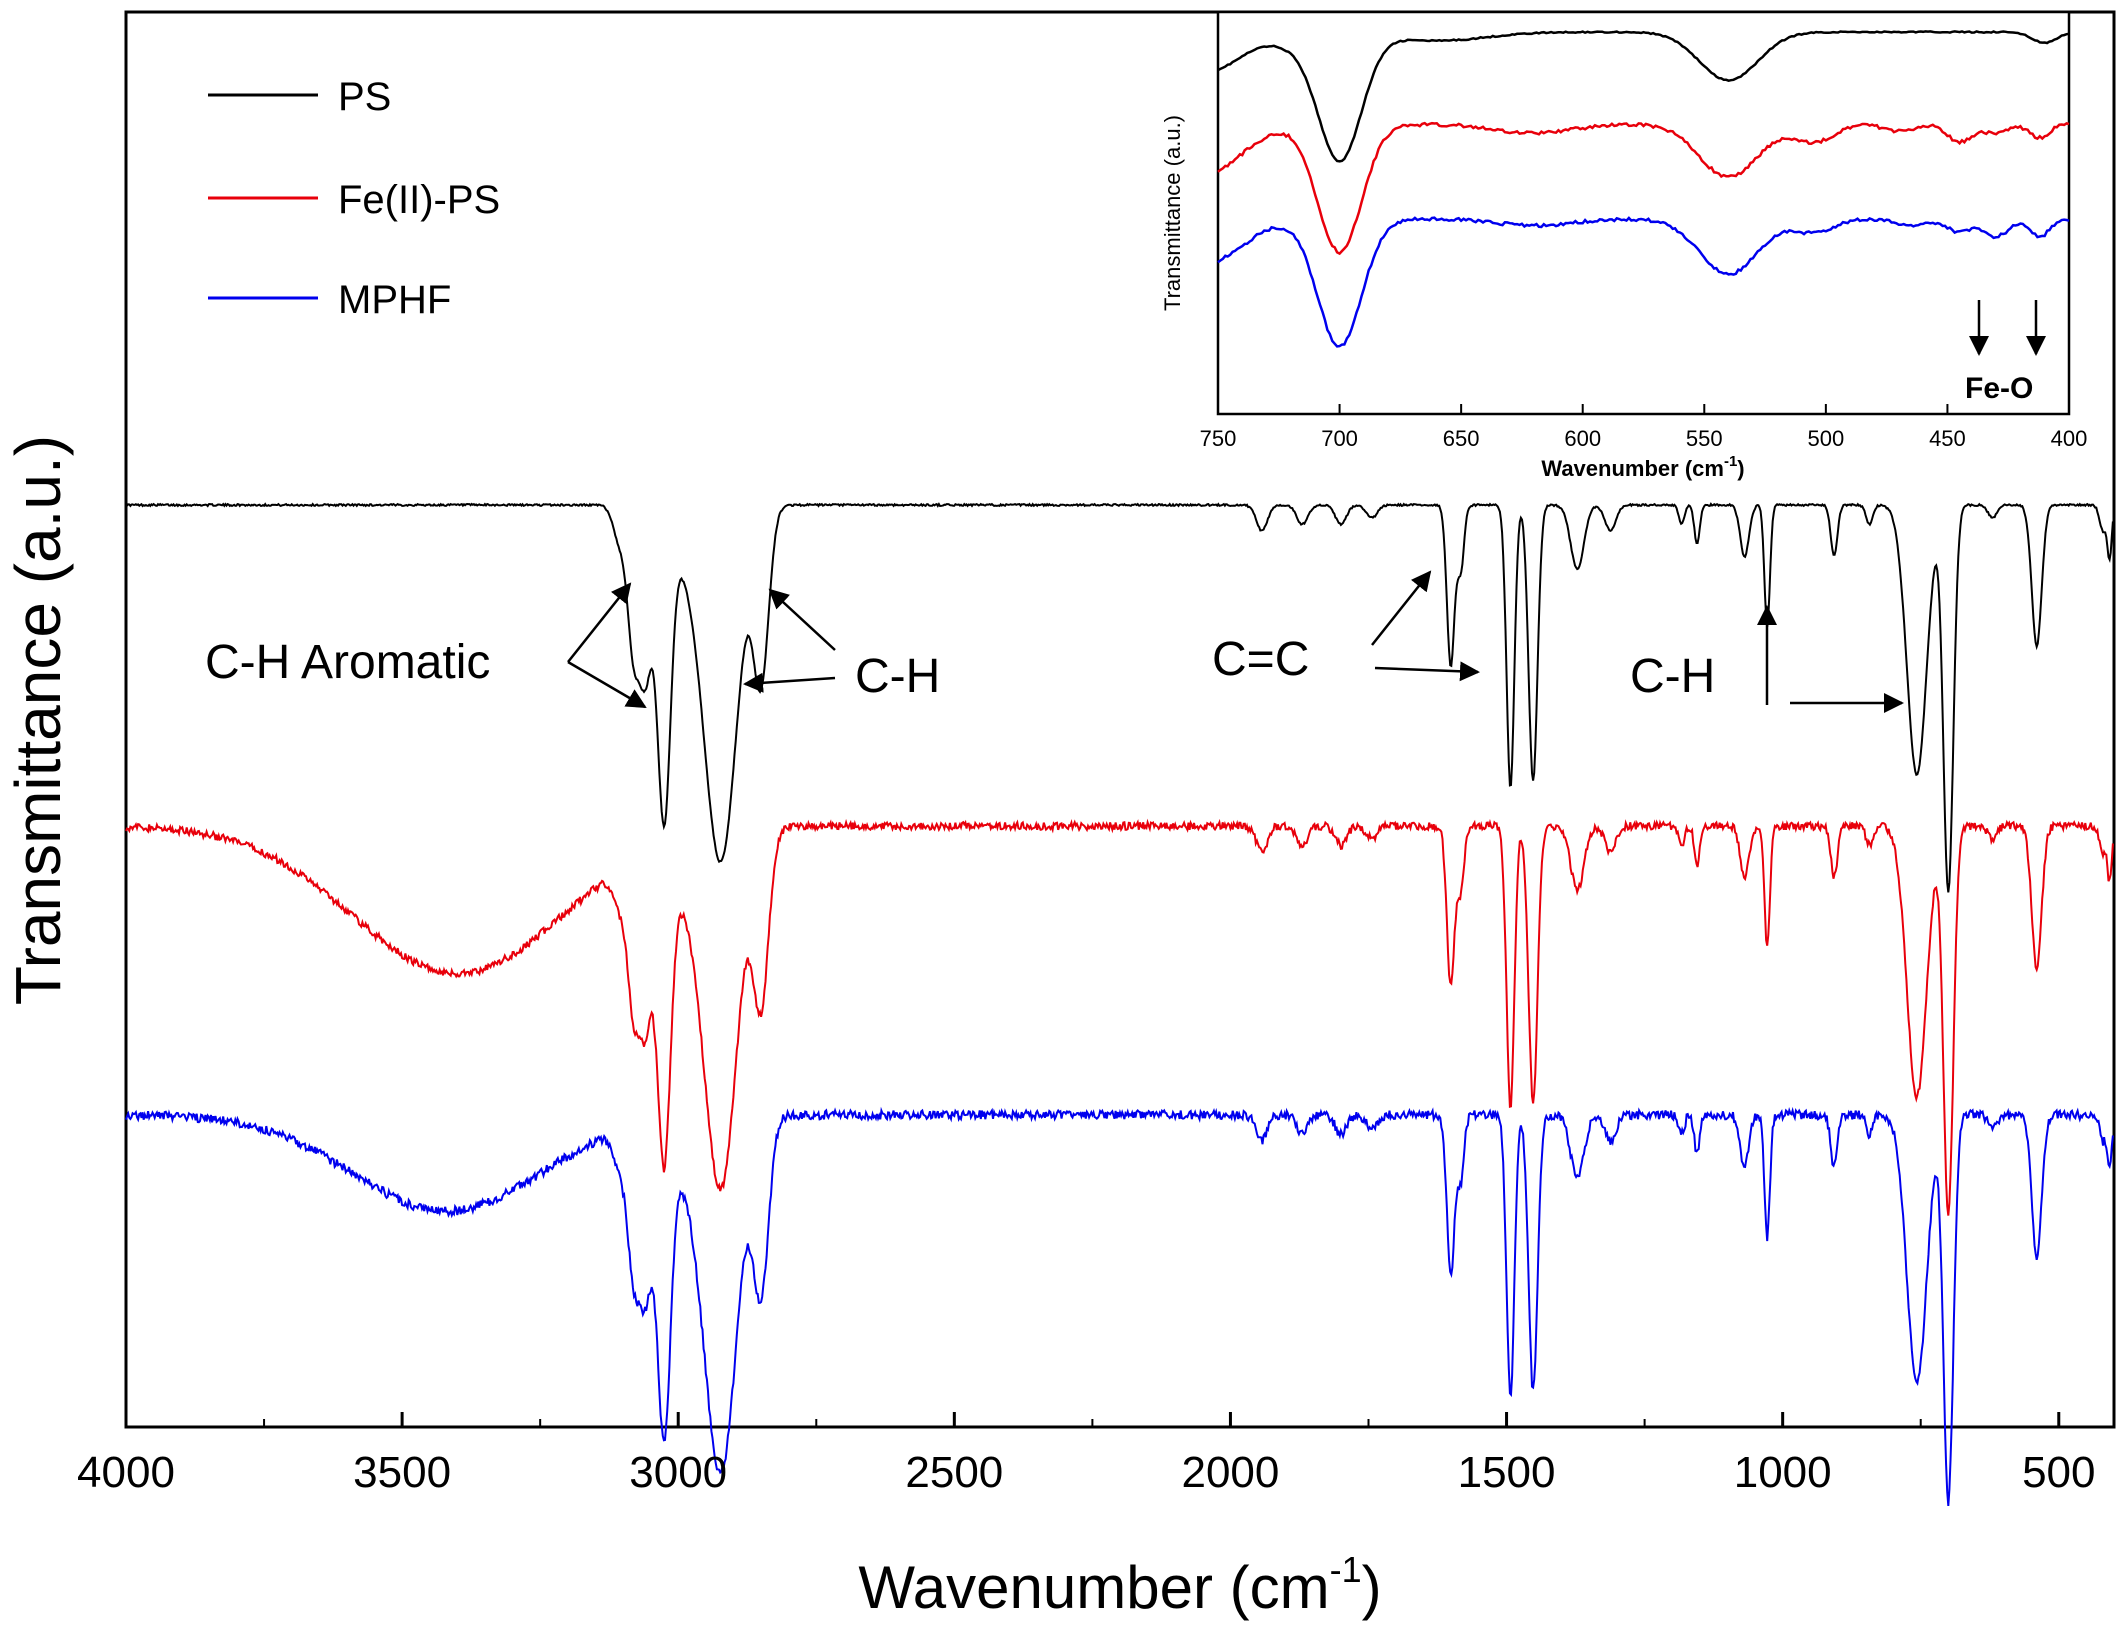 The height and width of the screenshot is (1633, 2128). I want to click on inset-plot-frame, so click(1643, 213).